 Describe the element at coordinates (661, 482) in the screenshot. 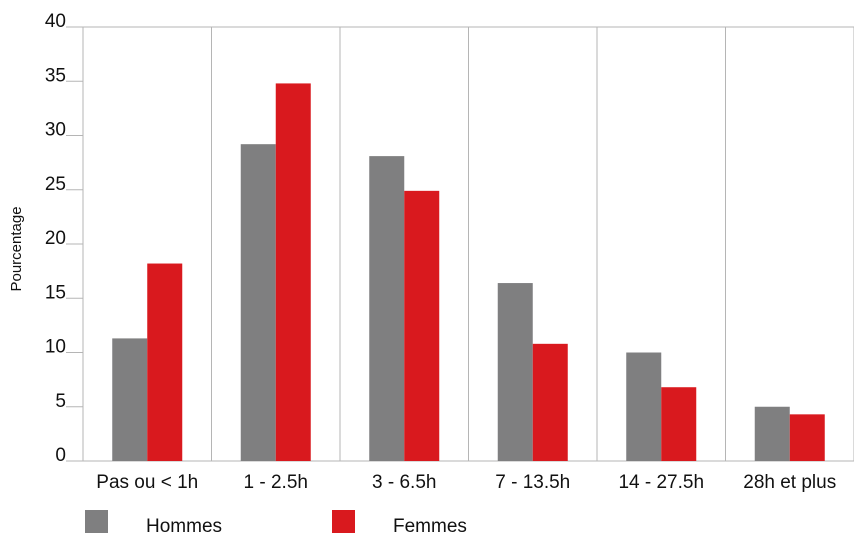

I see `x-tick-label: 14 - 27.5h` at that location.